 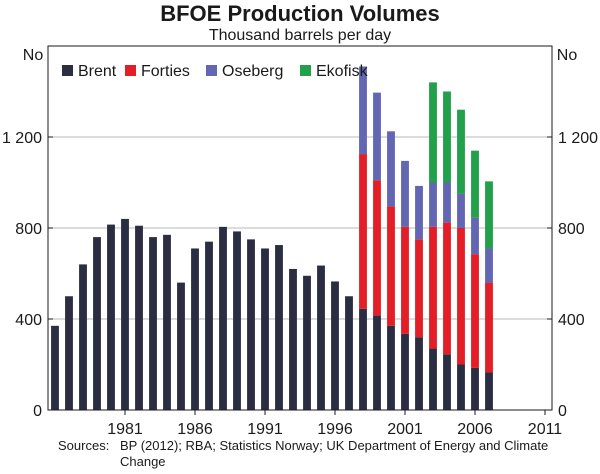 I want to click on bar-brent-2004, so click(x=447, y=382).